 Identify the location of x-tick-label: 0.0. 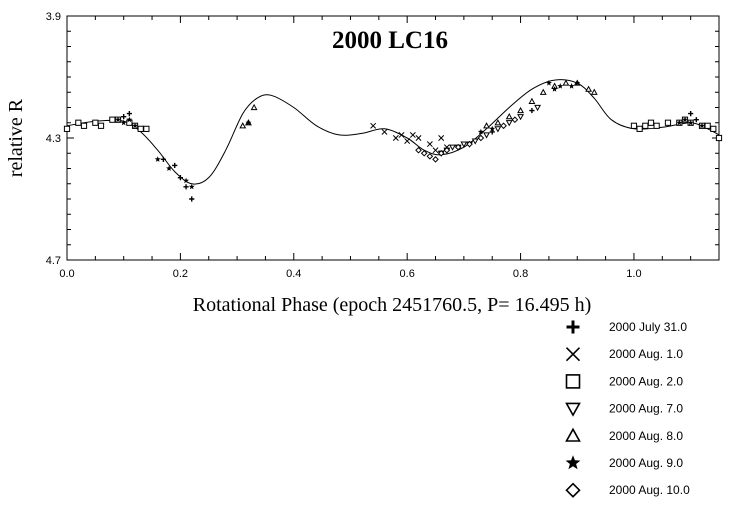
(66, 274).